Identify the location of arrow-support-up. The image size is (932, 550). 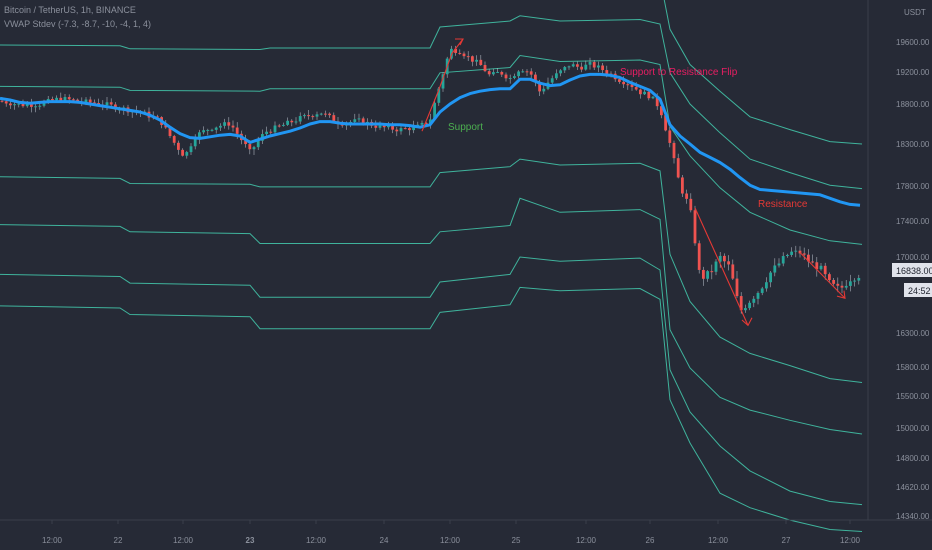
(442, 85).